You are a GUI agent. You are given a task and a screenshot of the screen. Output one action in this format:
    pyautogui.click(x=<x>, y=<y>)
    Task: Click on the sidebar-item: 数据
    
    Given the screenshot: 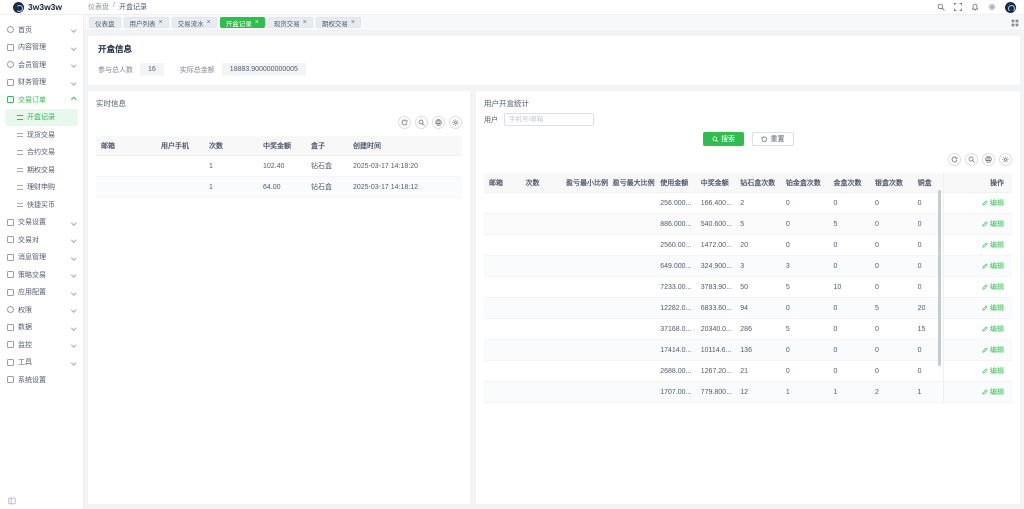 What is the action you would take?
    pyautogui.click(x=41, y=328)
    